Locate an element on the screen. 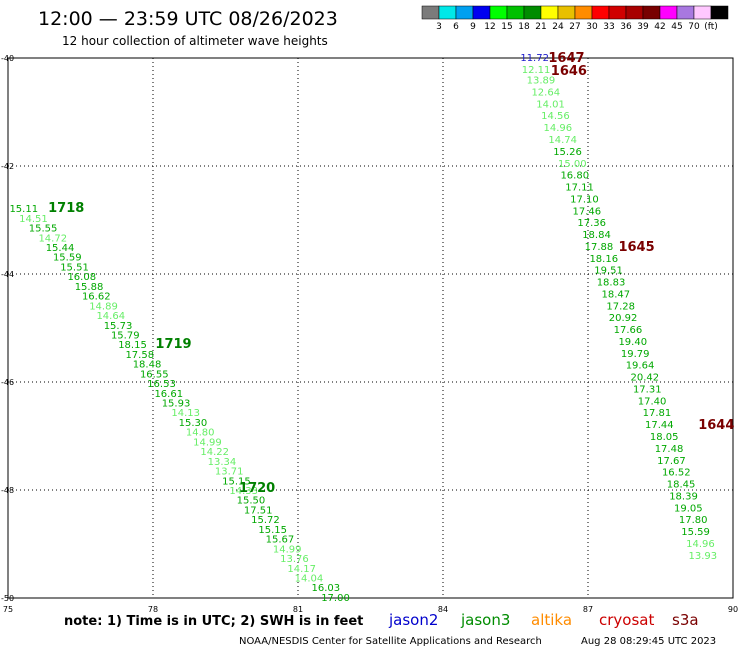 The height and width of the screenshot is (650, 740). wave-height-point: 15.44 is located at coordinates (60, 248).